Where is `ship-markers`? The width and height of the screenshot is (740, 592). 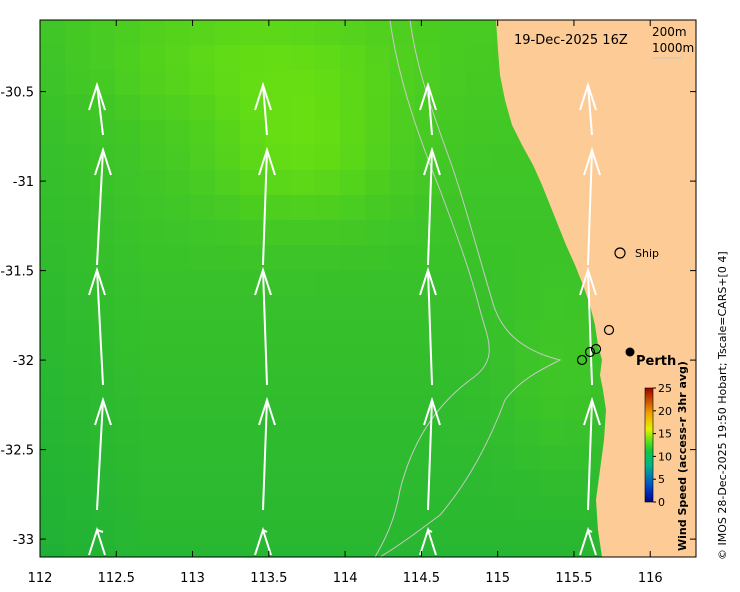 ship-markers is located at coordinates (605, 306).